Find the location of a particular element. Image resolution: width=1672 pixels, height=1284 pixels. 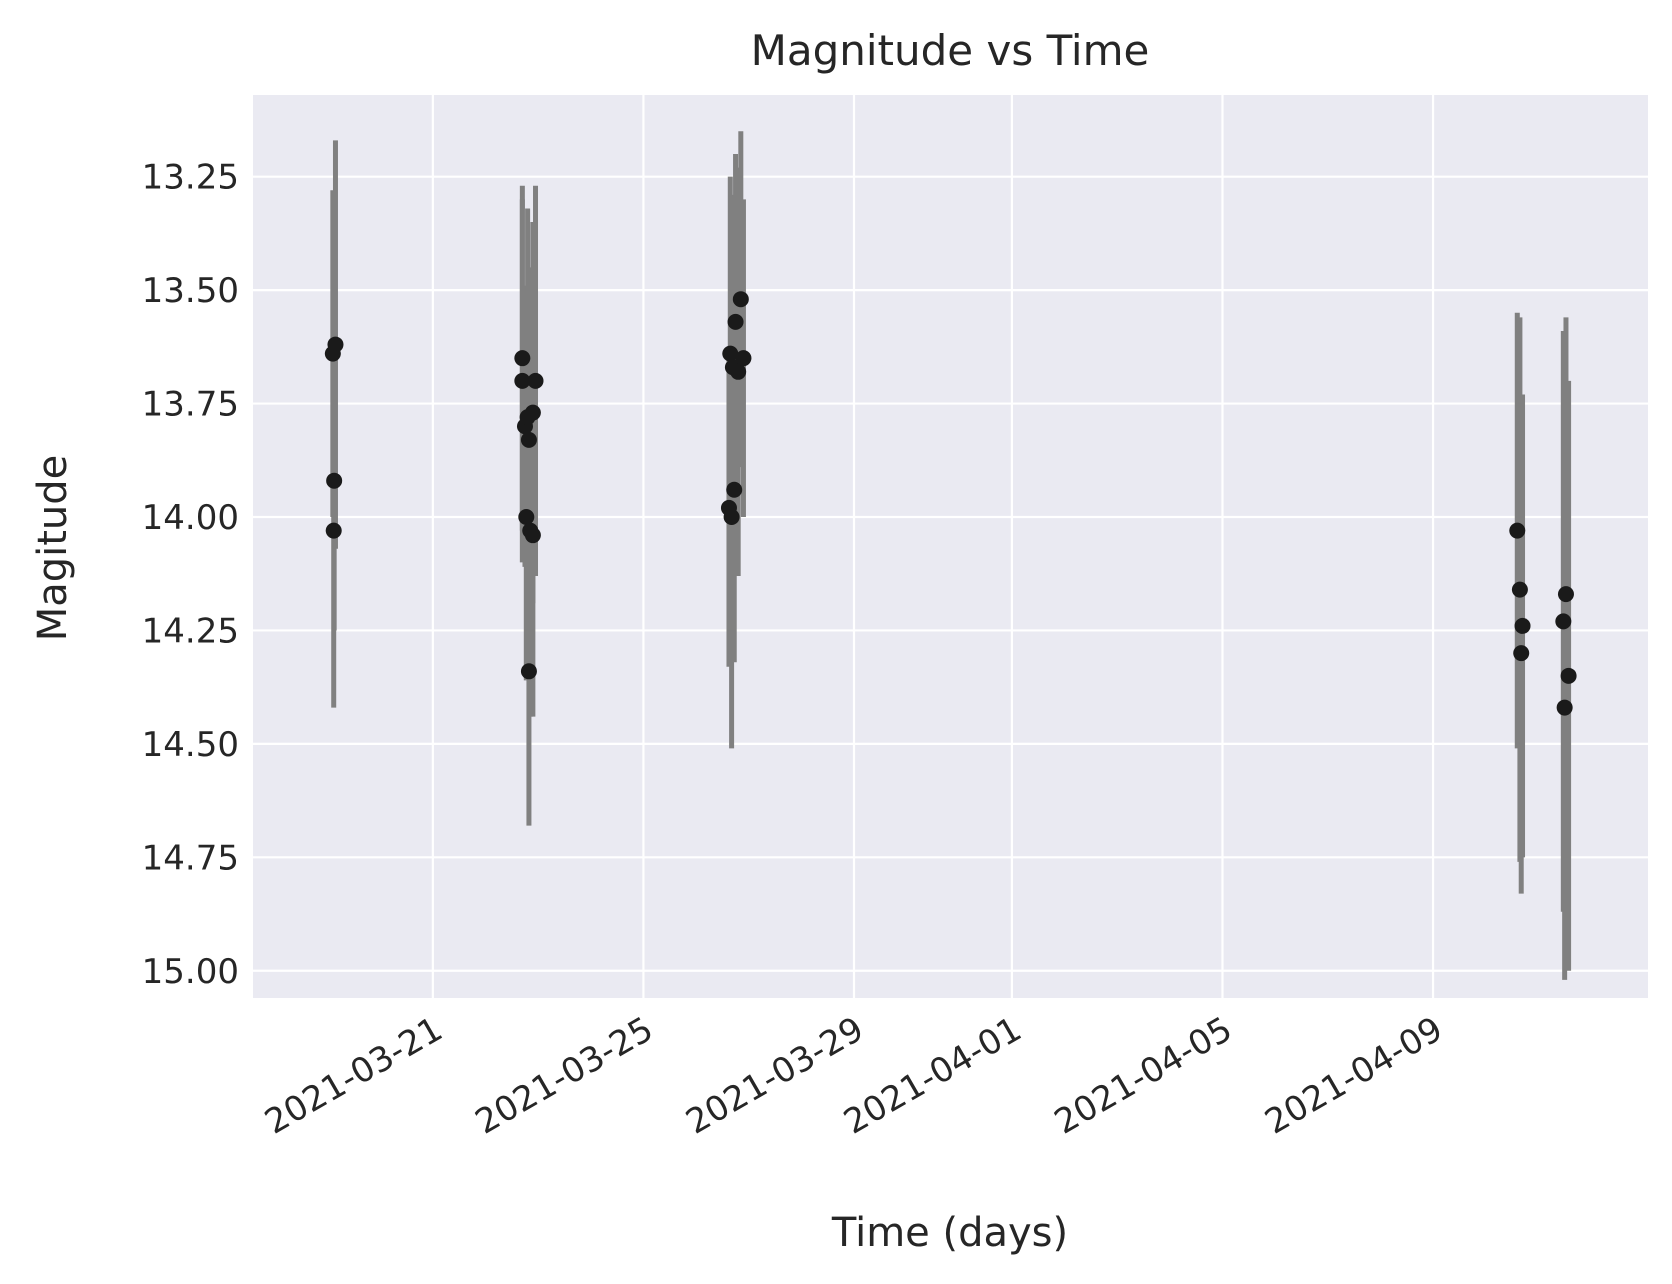

y-axis-label: Magitude is located at coordinates (53, 548).